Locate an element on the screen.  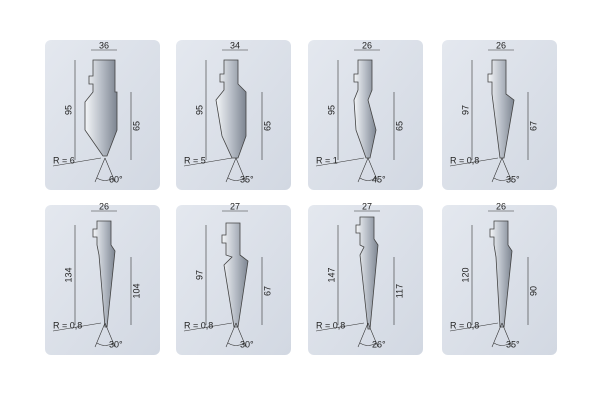
punch-panel: 27 97 67 R = 0,8 30° is located at coordinates (233, 278).